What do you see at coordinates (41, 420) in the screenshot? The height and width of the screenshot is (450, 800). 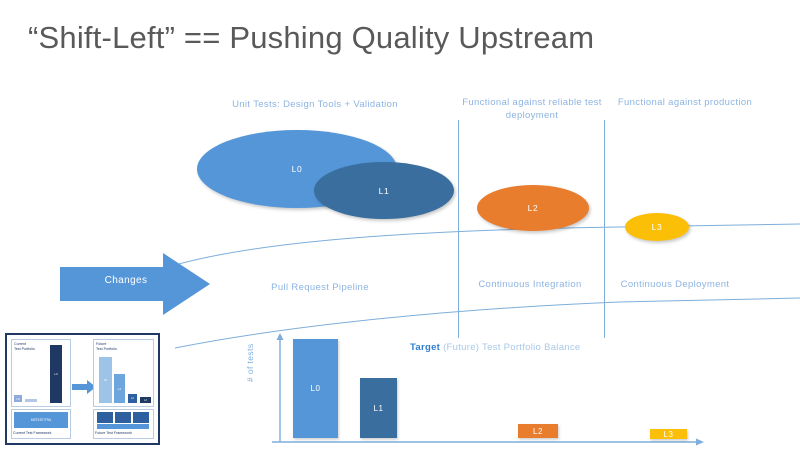 I see `thumb-current-framework-box: MSTEST/TRA` at bounding box center [41, 420].